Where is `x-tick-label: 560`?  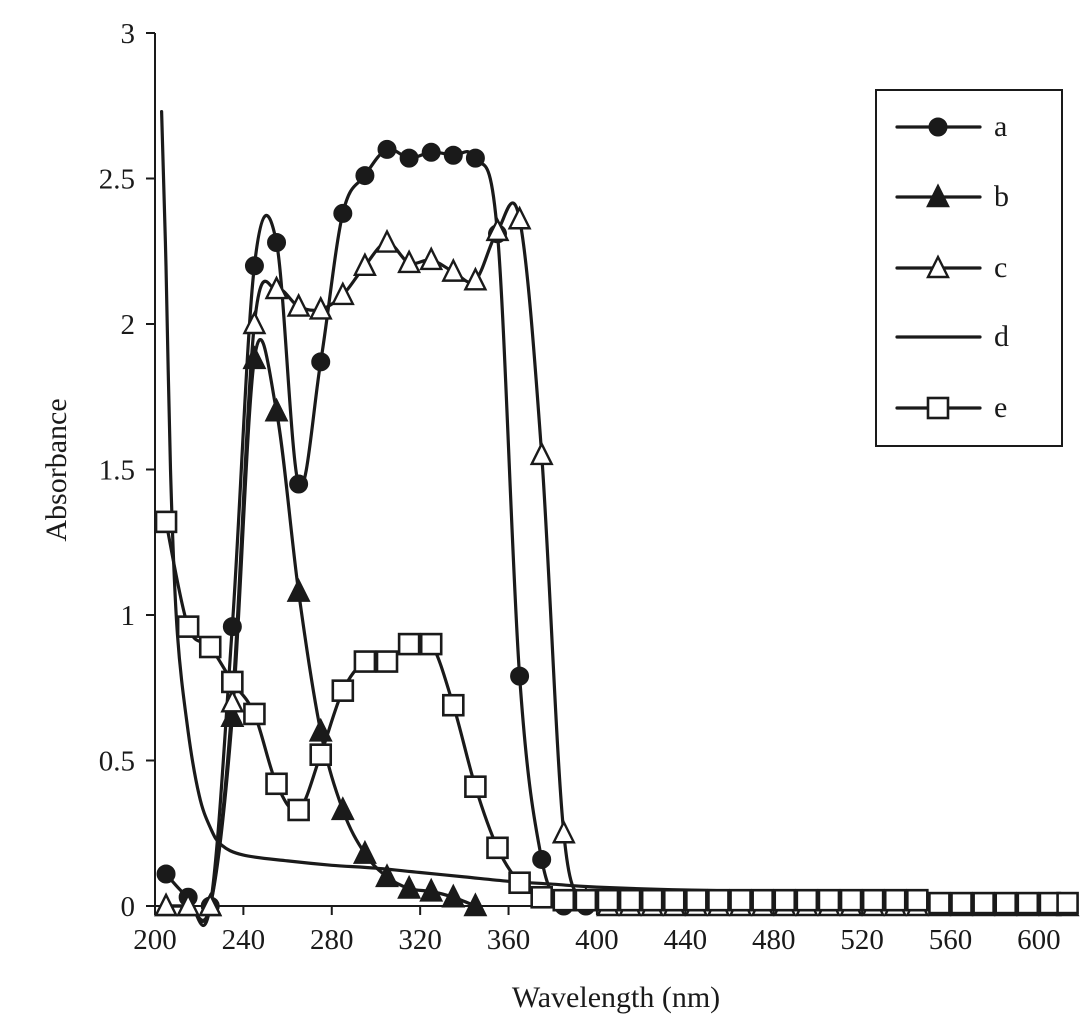 x-tick-label: 560 is located at coordinates (951, 940).